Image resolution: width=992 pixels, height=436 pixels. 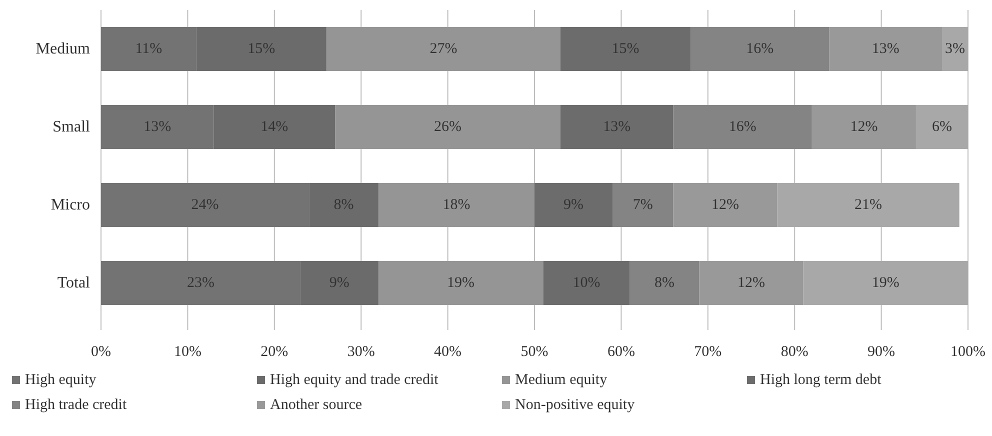 I want to click on x-tick-label: 40%, so click(x=448, y=352).